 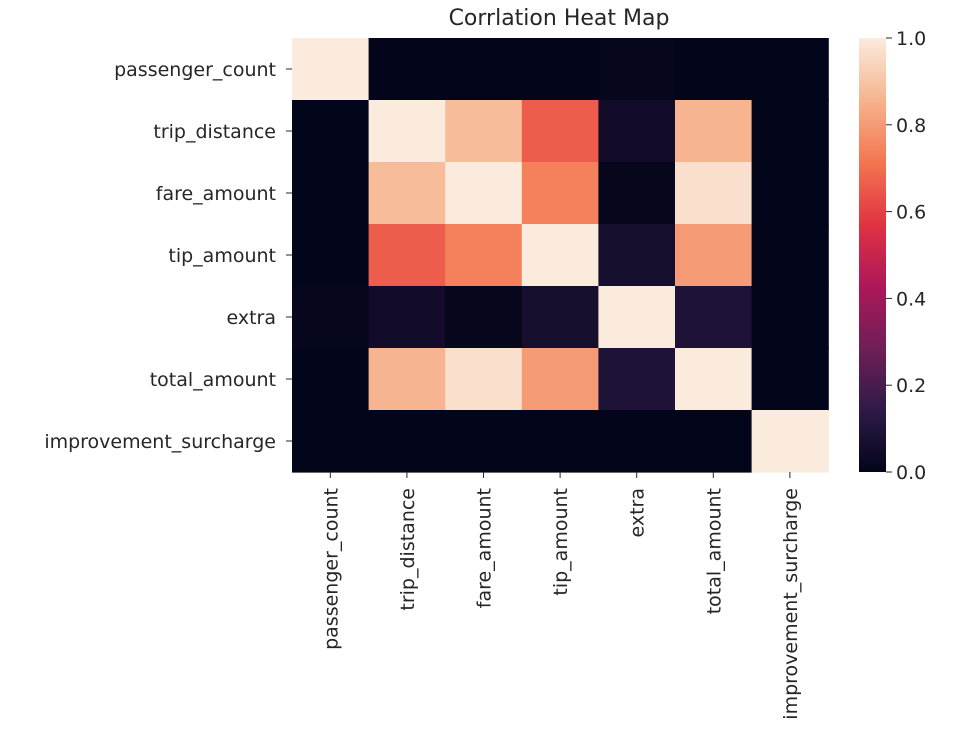 I want to click on heatmap-cell-total_amount-passenger_count, so click(x=331, y=379).